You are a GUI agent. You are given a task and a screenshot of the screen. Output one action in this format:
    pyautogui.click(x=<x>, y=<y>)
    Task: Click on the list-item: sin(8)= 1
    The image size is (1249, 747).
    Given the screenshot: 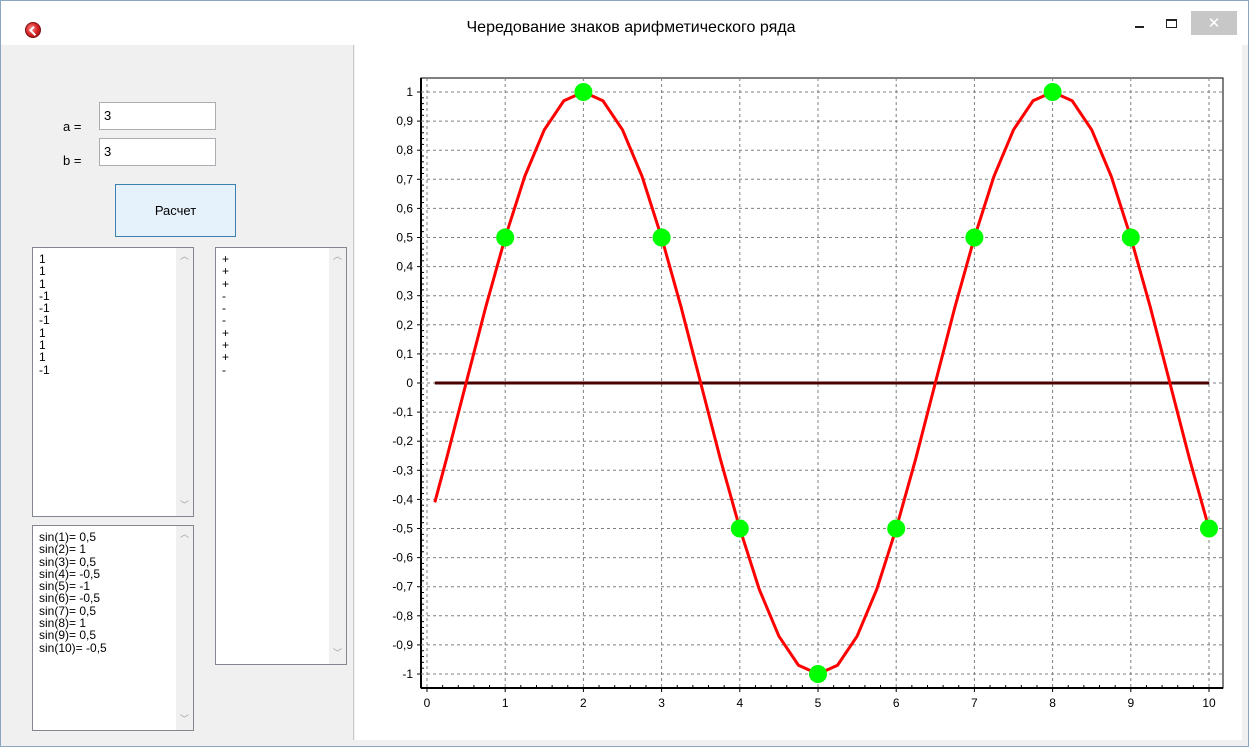 What is the action you would take?
    pyautogui.click(x=63, y=623)
    